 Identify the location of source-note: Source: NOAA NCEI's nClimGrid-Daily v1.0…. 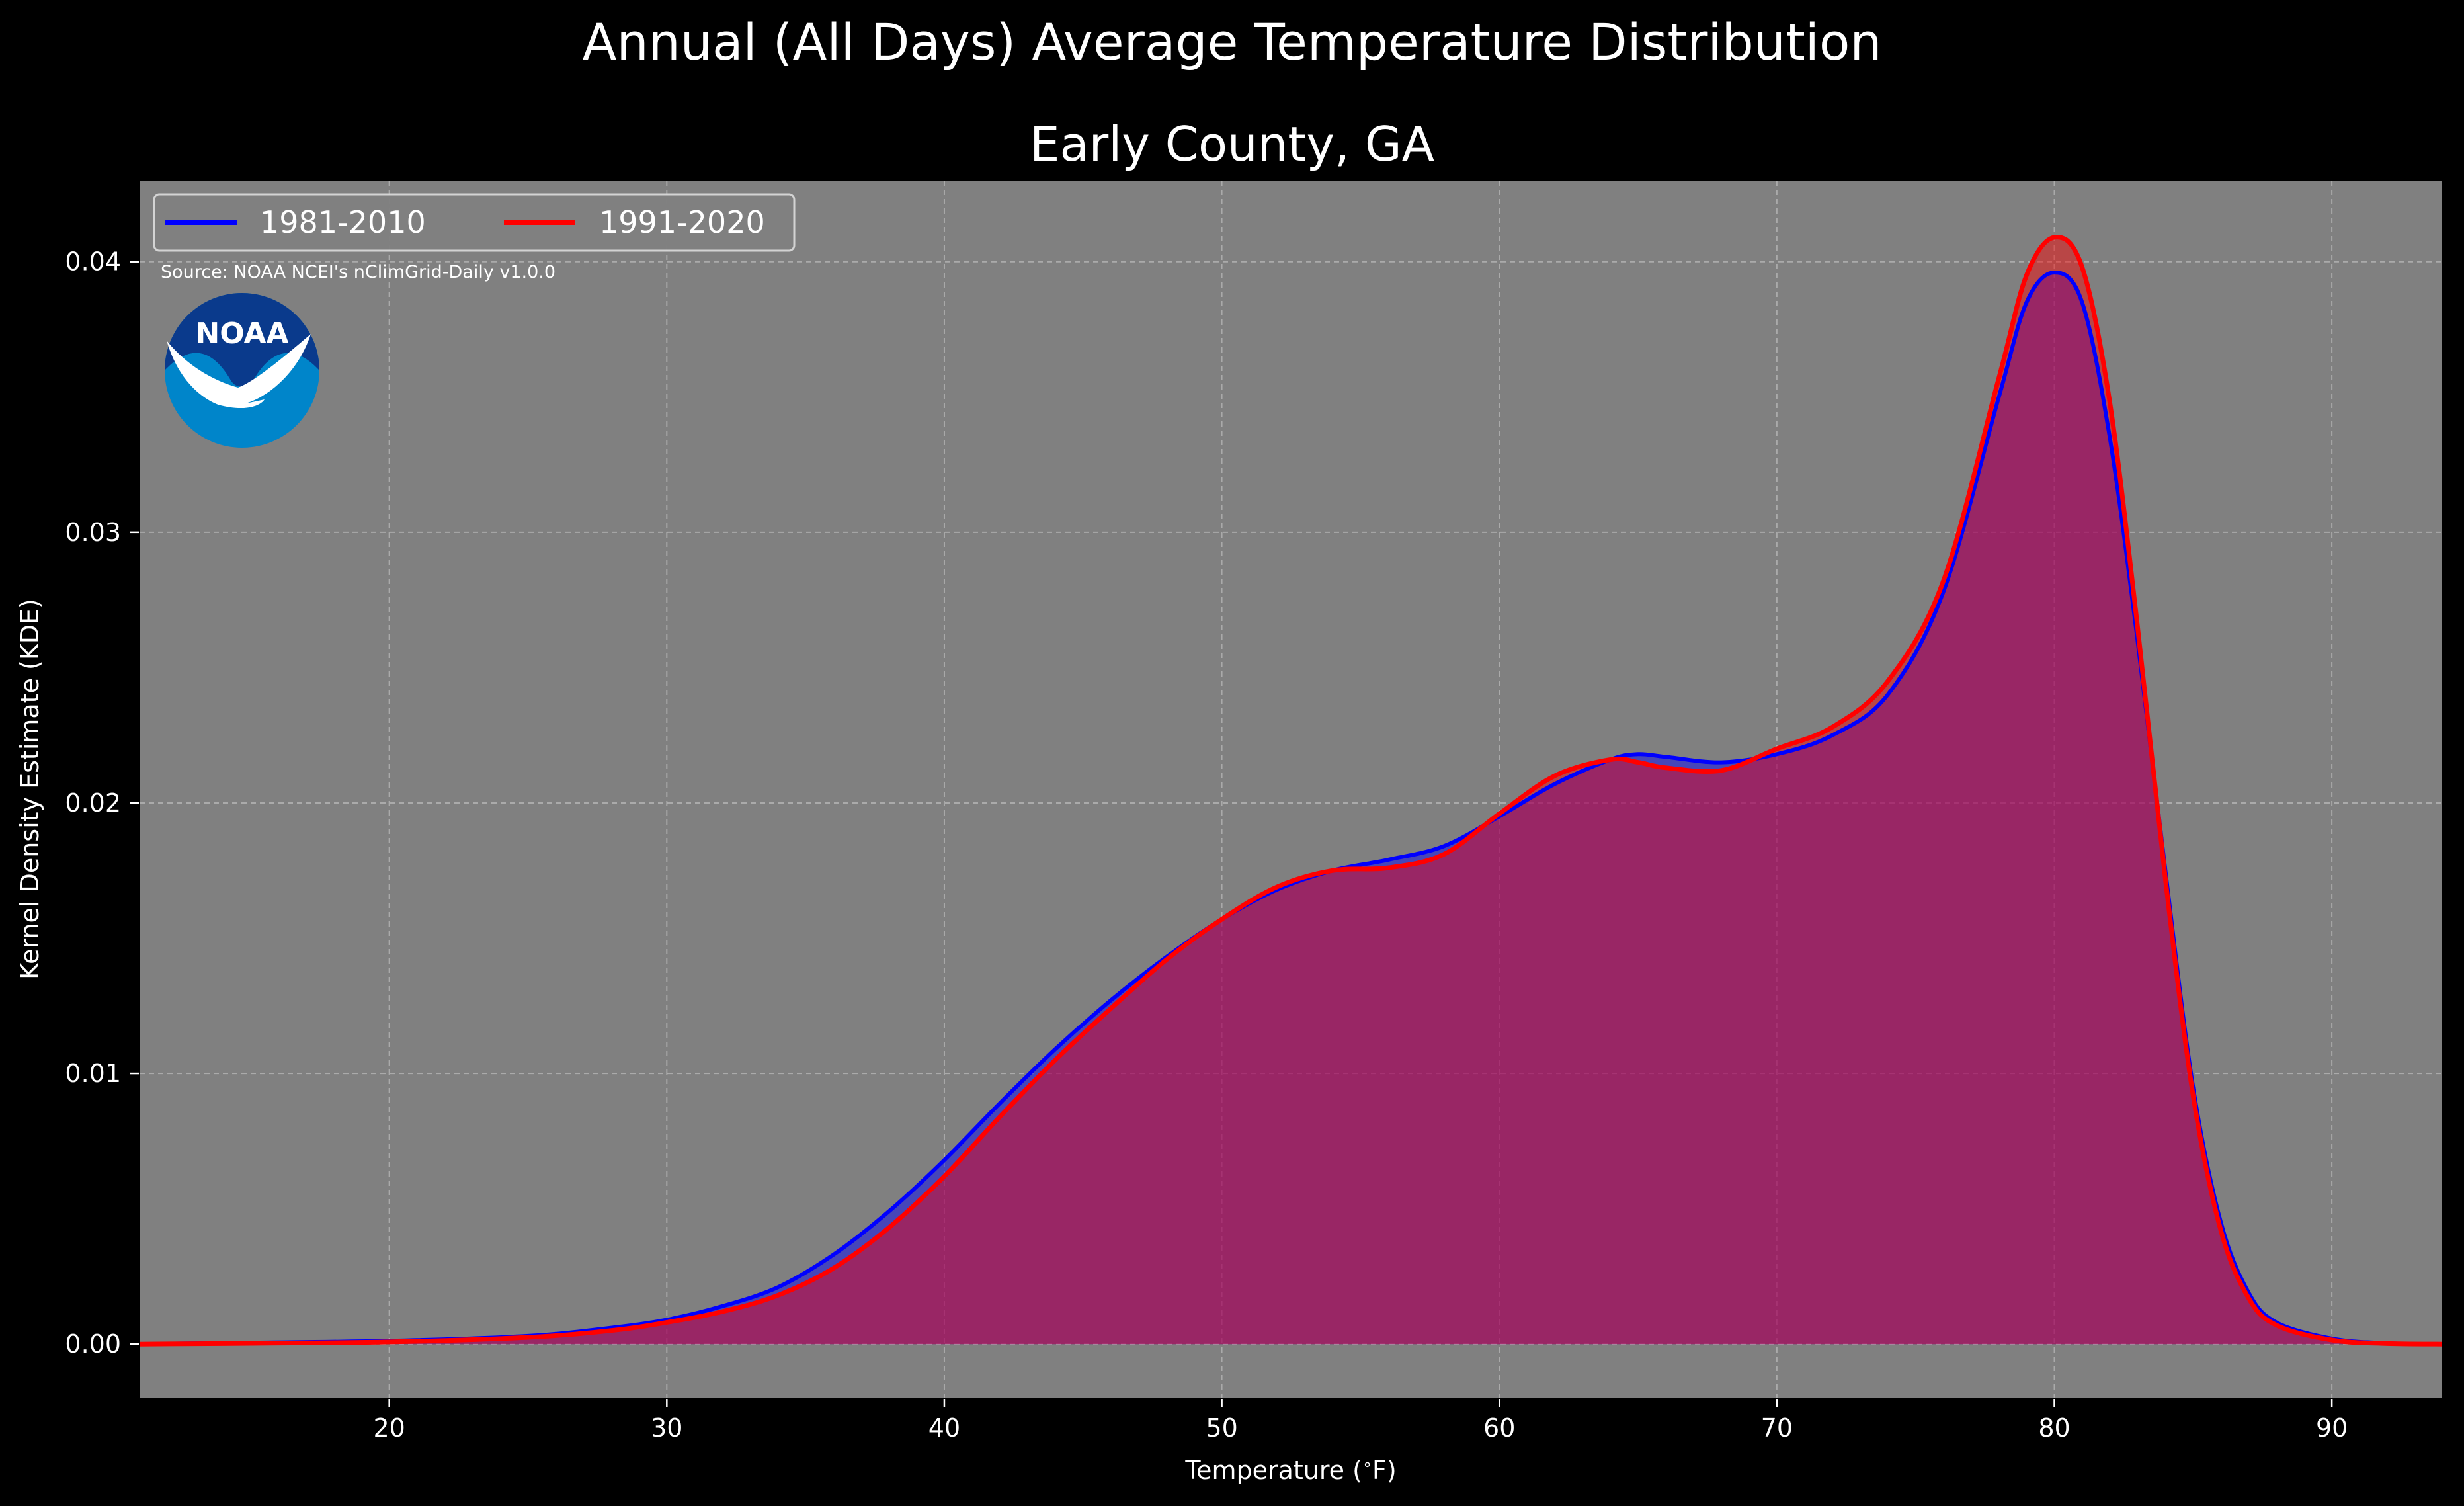
(358, 272).